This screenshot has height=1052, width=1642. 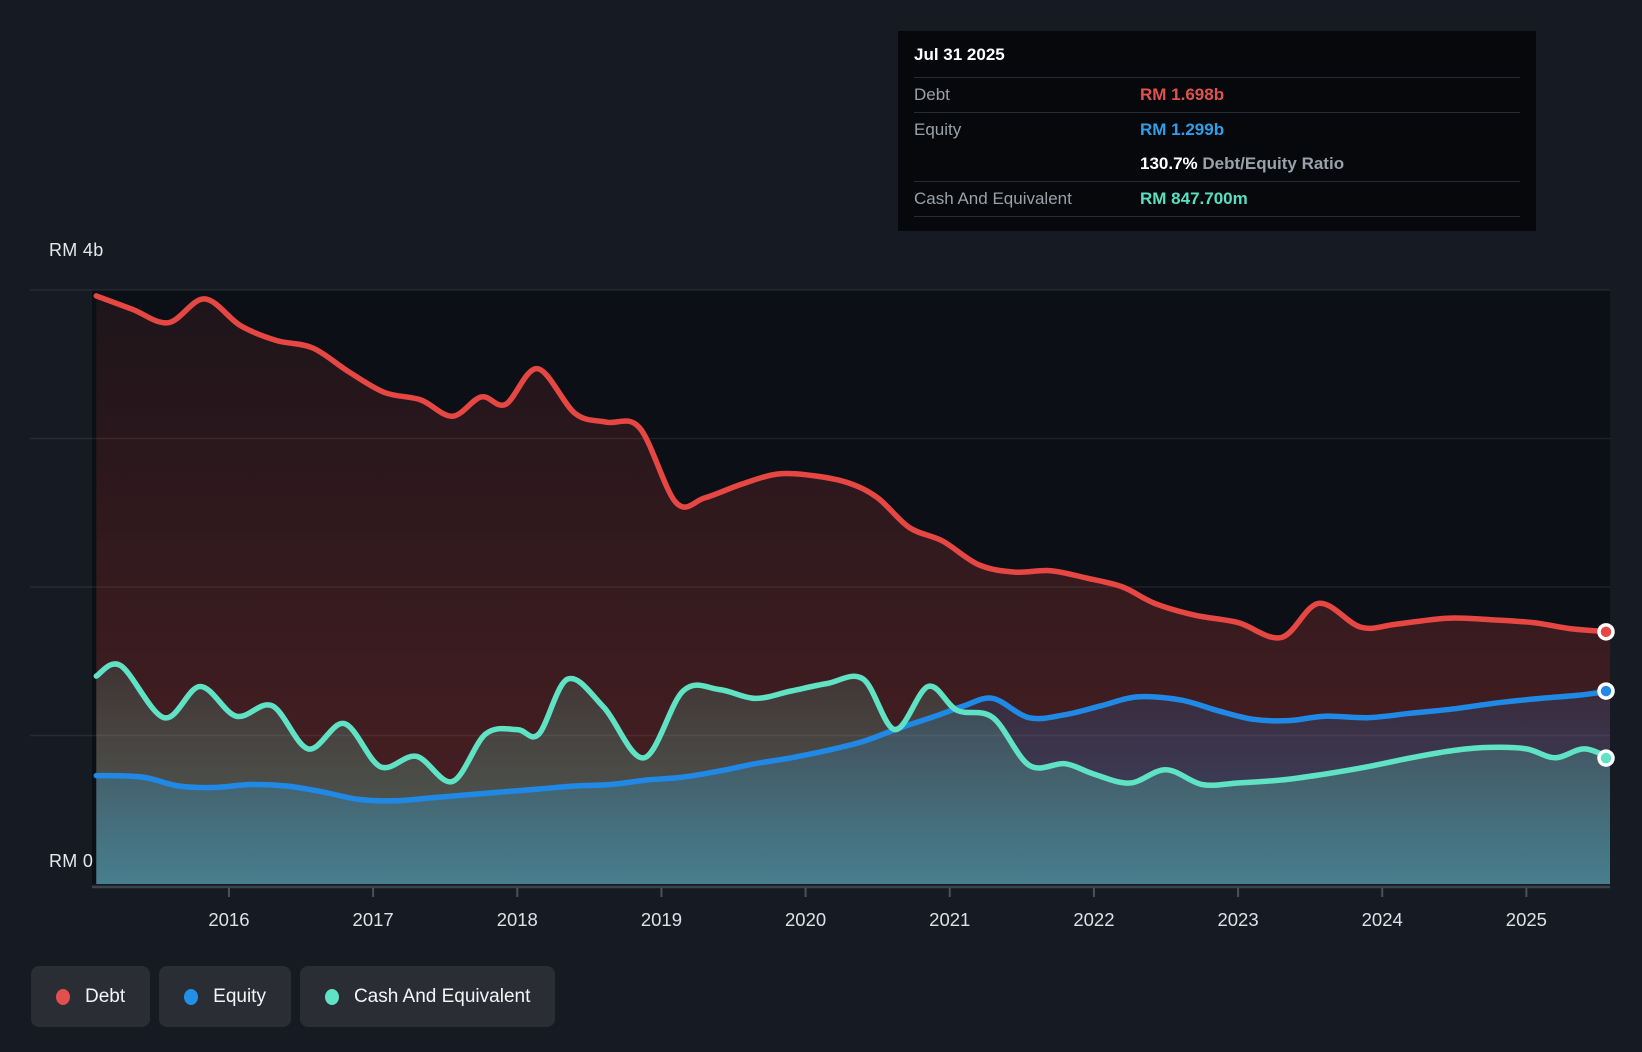 I want to click on cash-and-equivalent-endpoint-marker, so click(x=1606, y=758).